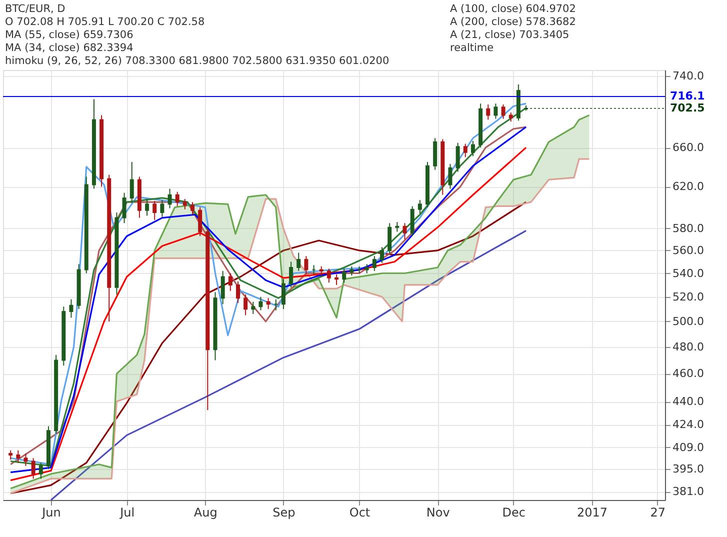 This screenshot has width=727, height=537. What do you see at coordinates (688, 187) in the screenshot?
I see `y-tick-label: 620.0` at bounding box center [688, 187].